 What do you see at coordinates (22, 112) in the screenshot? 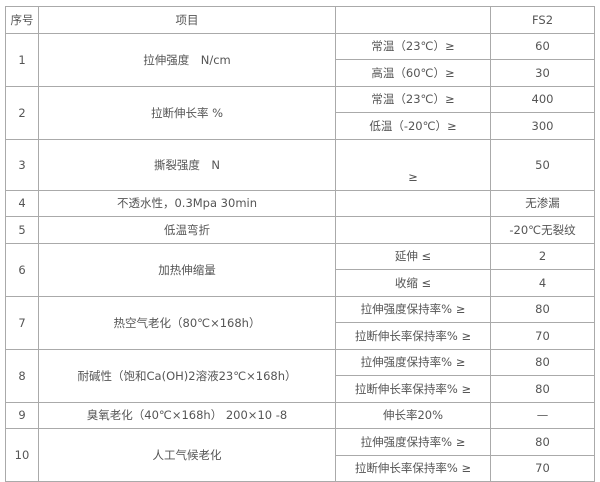
I see `row-number: 2` at bounding box center [22, 112].